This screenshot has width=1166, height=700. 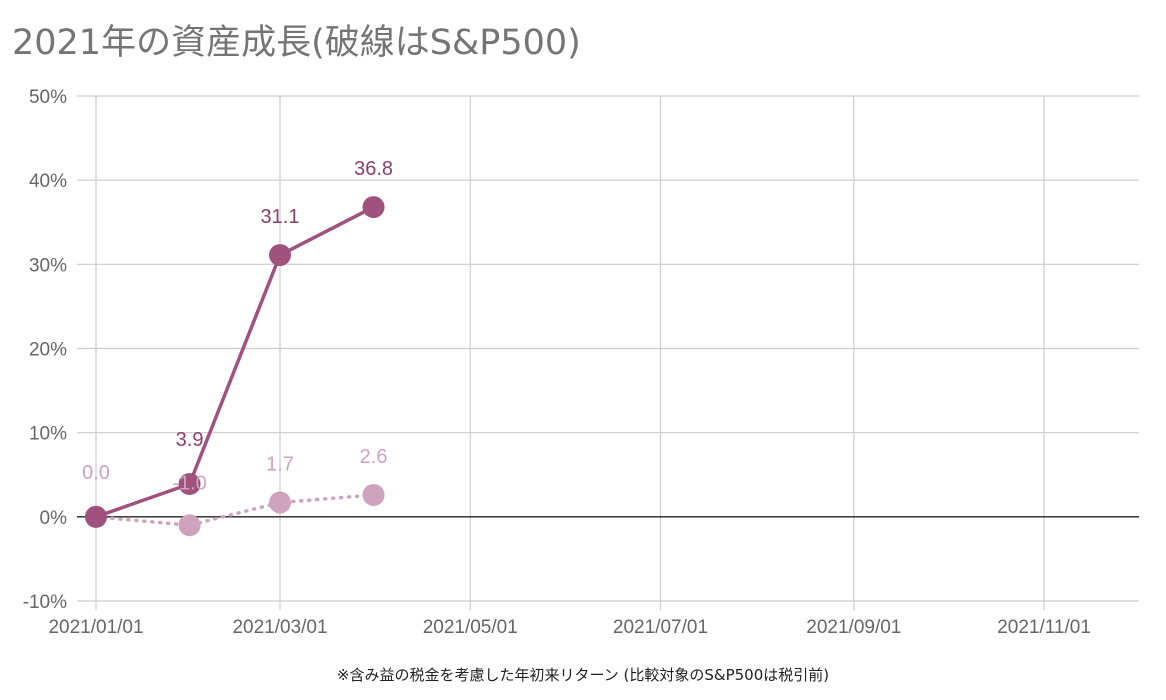 I want to click on y-tick-label: -10%, so click(x=45, y=602).